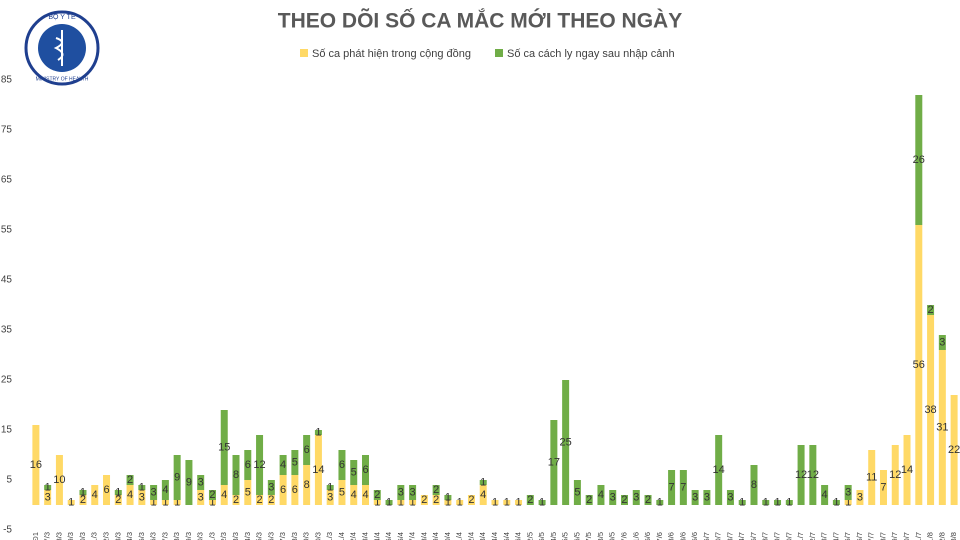 The width and height of the screenshot is (960, 540). What do you see at coordinates (329, 536) in the screenshot?
I see `x-tick-label: 31/3` at bounding box center [329, 536].